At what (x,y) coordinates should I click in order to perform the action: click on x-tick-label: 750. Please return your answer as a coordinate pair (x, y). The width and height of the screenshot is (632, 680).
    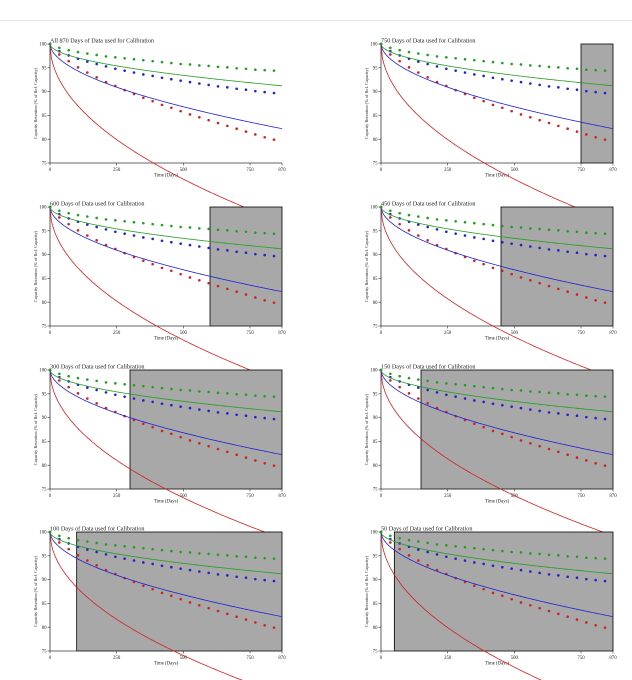
    Looking at the image, I should click on (581, 658).